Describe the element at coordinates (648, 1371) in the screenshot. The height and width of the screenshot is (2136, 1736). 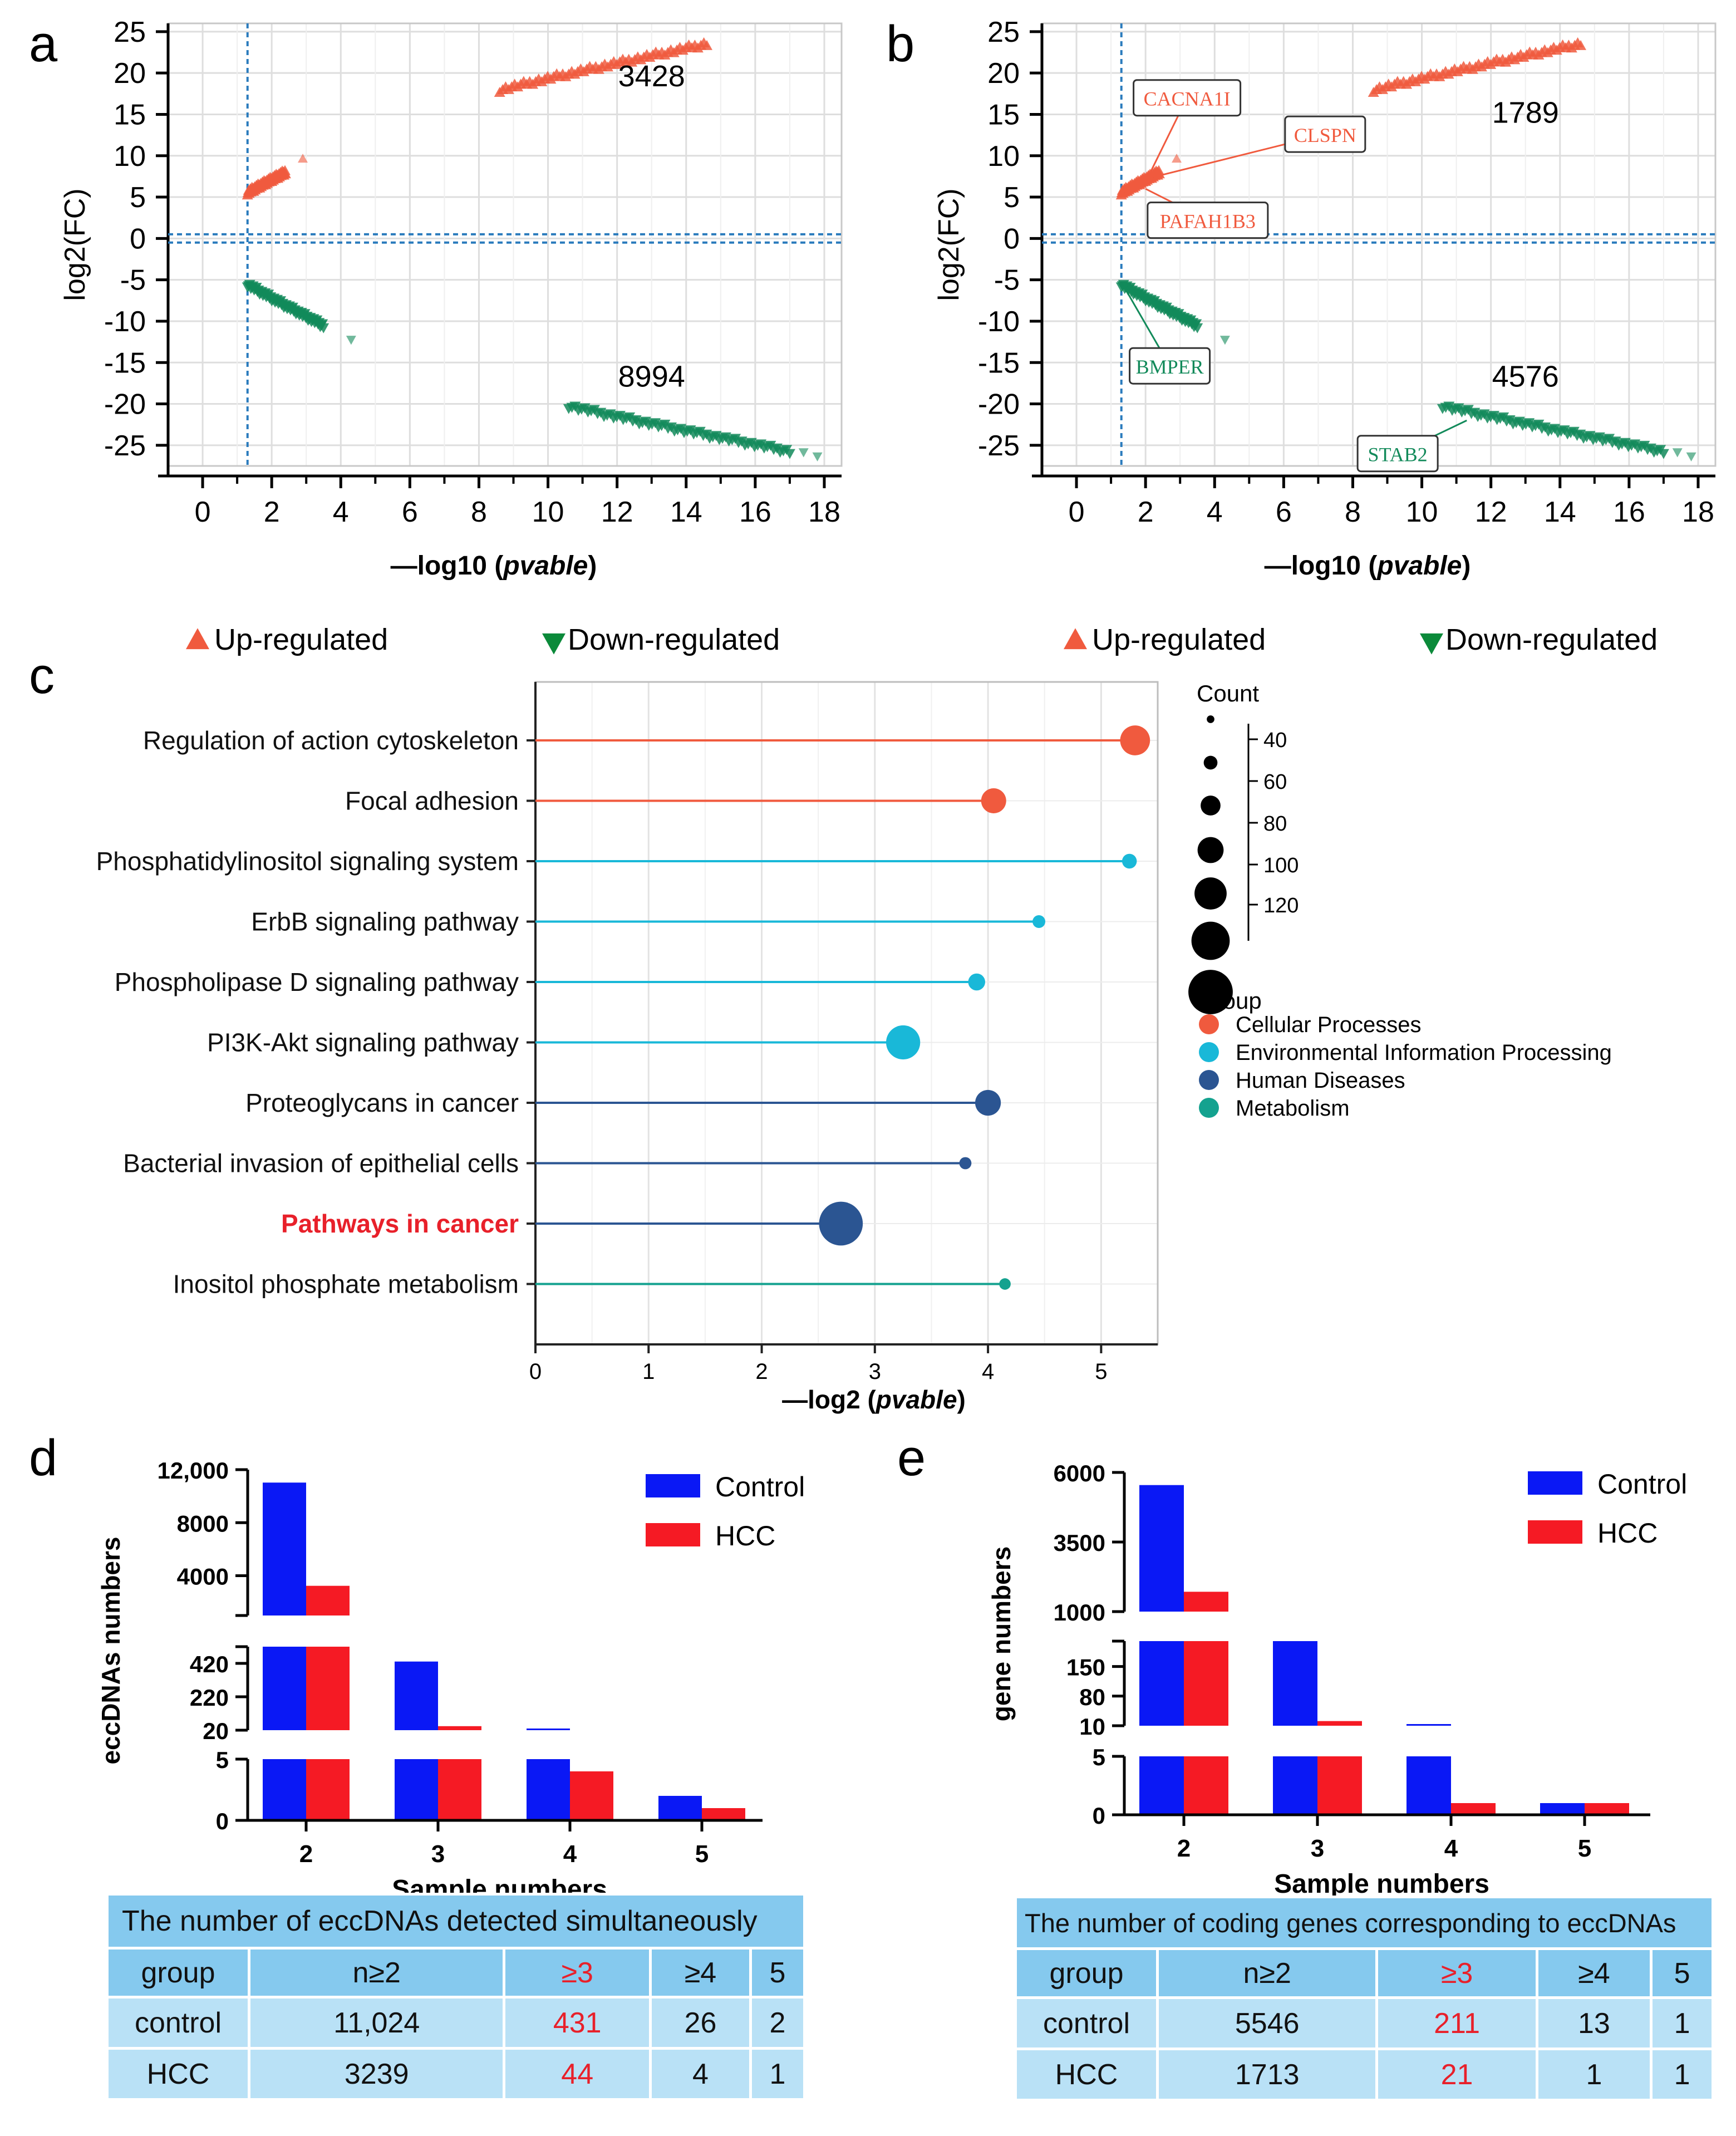
I see `x-tick-label: 1` at that location.